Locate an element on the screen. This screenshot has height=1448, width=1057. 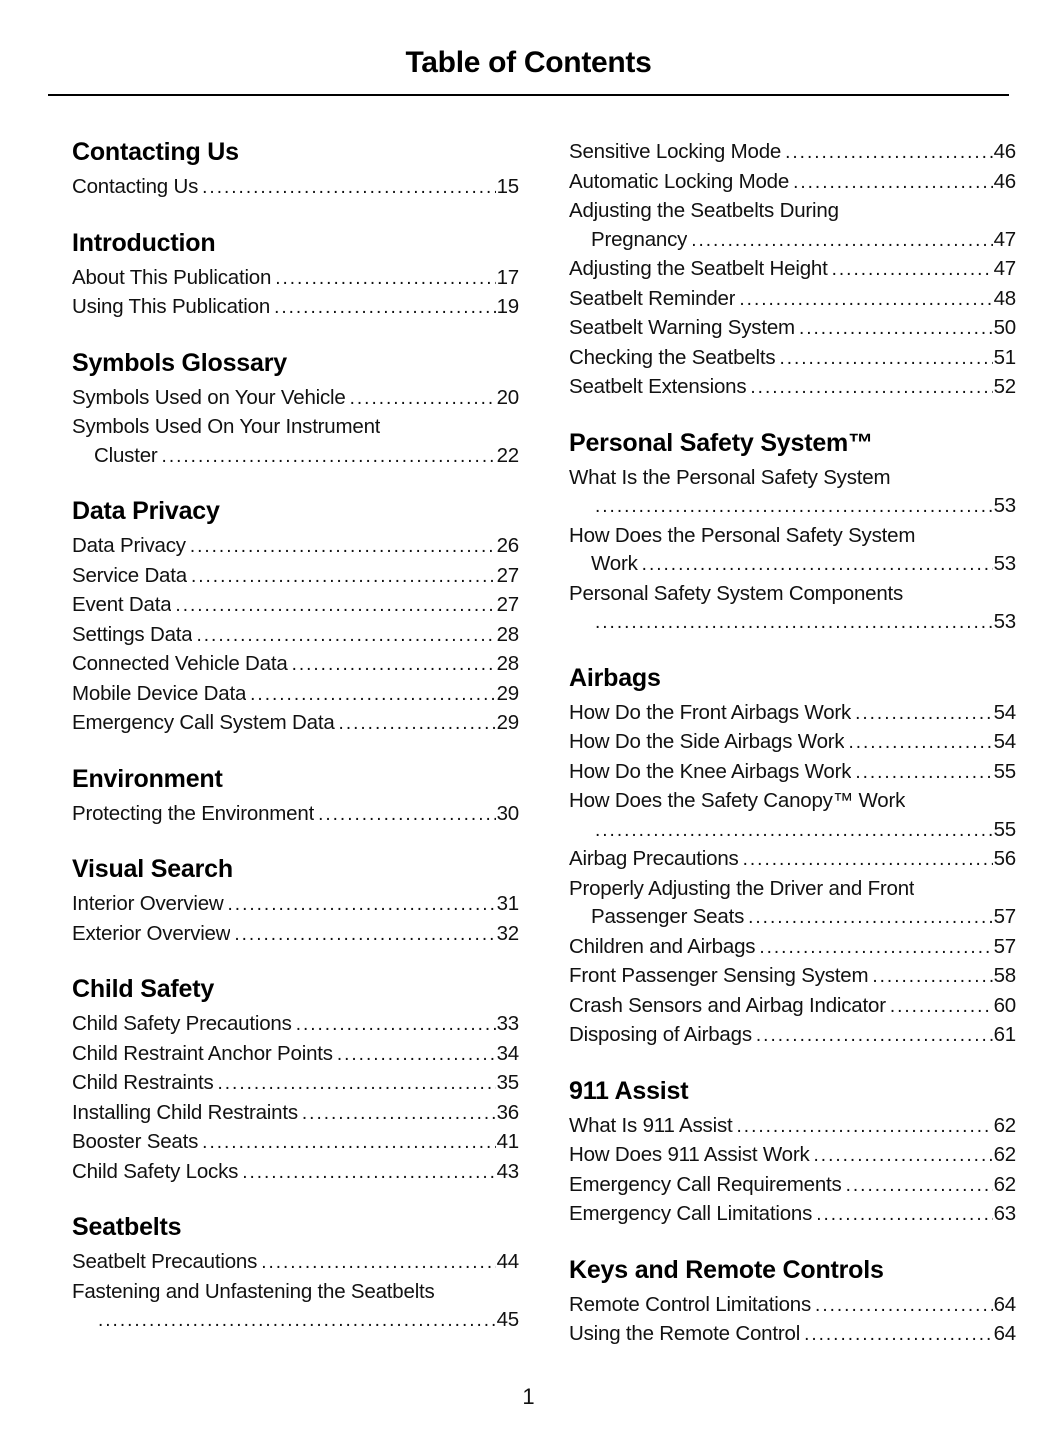
toc-entry-line: Fastening and Unfastening the Seatbelts is located at coordinates (295, 1292).